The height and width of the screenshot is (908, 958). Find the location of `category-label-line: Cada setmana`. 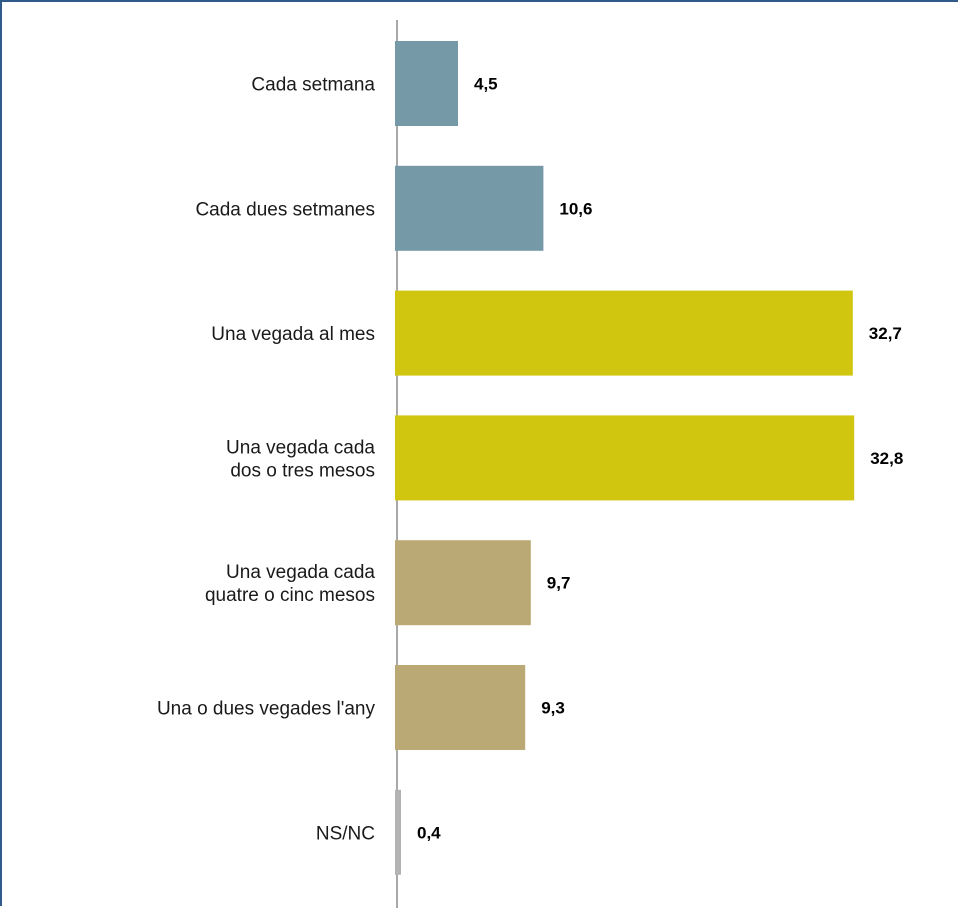

category-label-line: Cada setmana is located at coordinates (313, 85).